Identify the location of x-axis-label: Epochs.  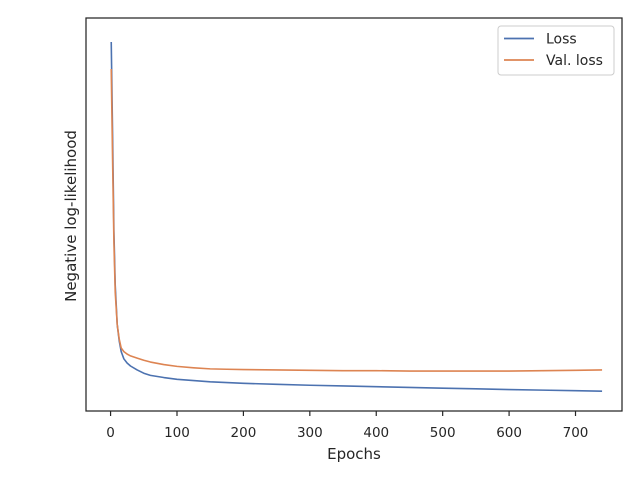
(354, 454).